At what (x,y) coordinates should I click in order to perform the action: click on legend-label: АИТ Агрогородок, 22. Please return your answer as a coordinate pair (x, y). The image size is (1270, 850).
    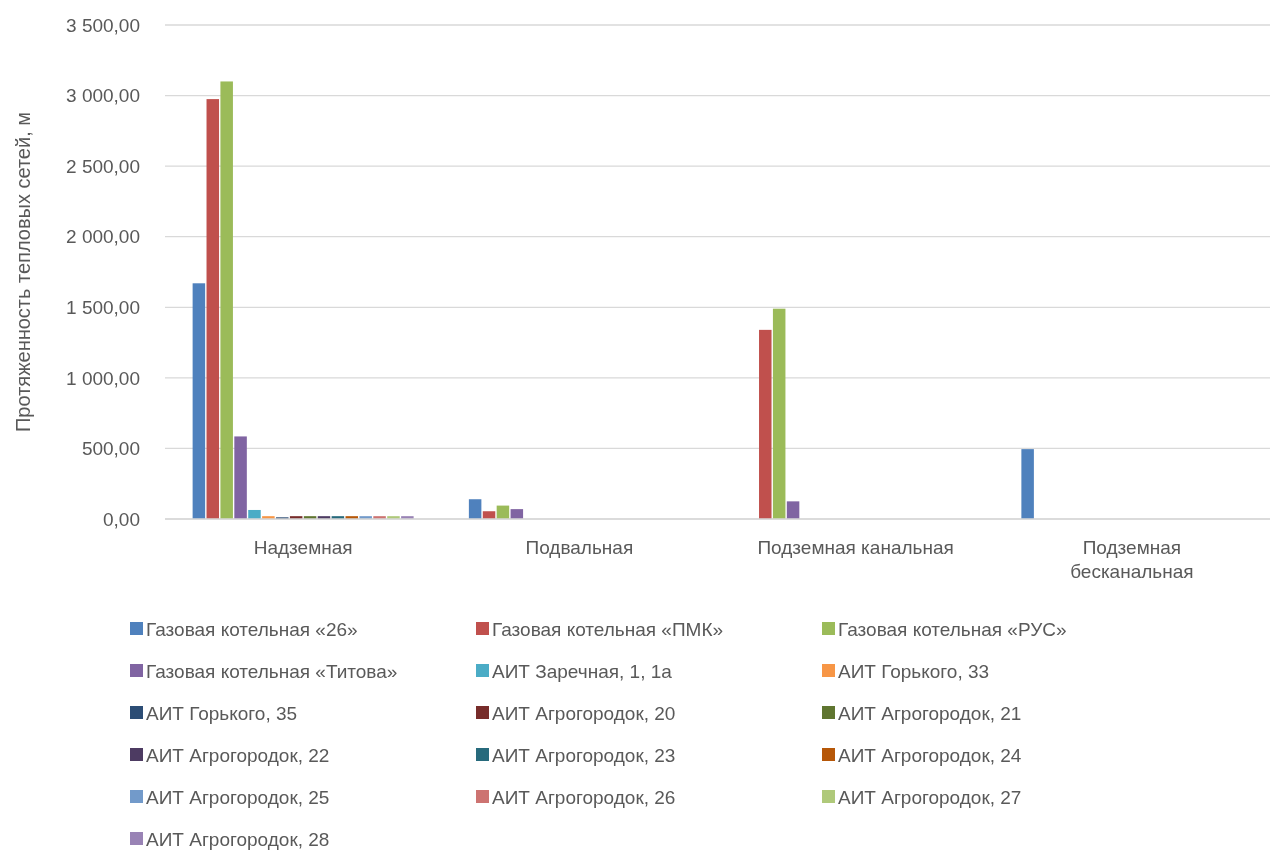
    Looking at the image, I should click on (238, 755).